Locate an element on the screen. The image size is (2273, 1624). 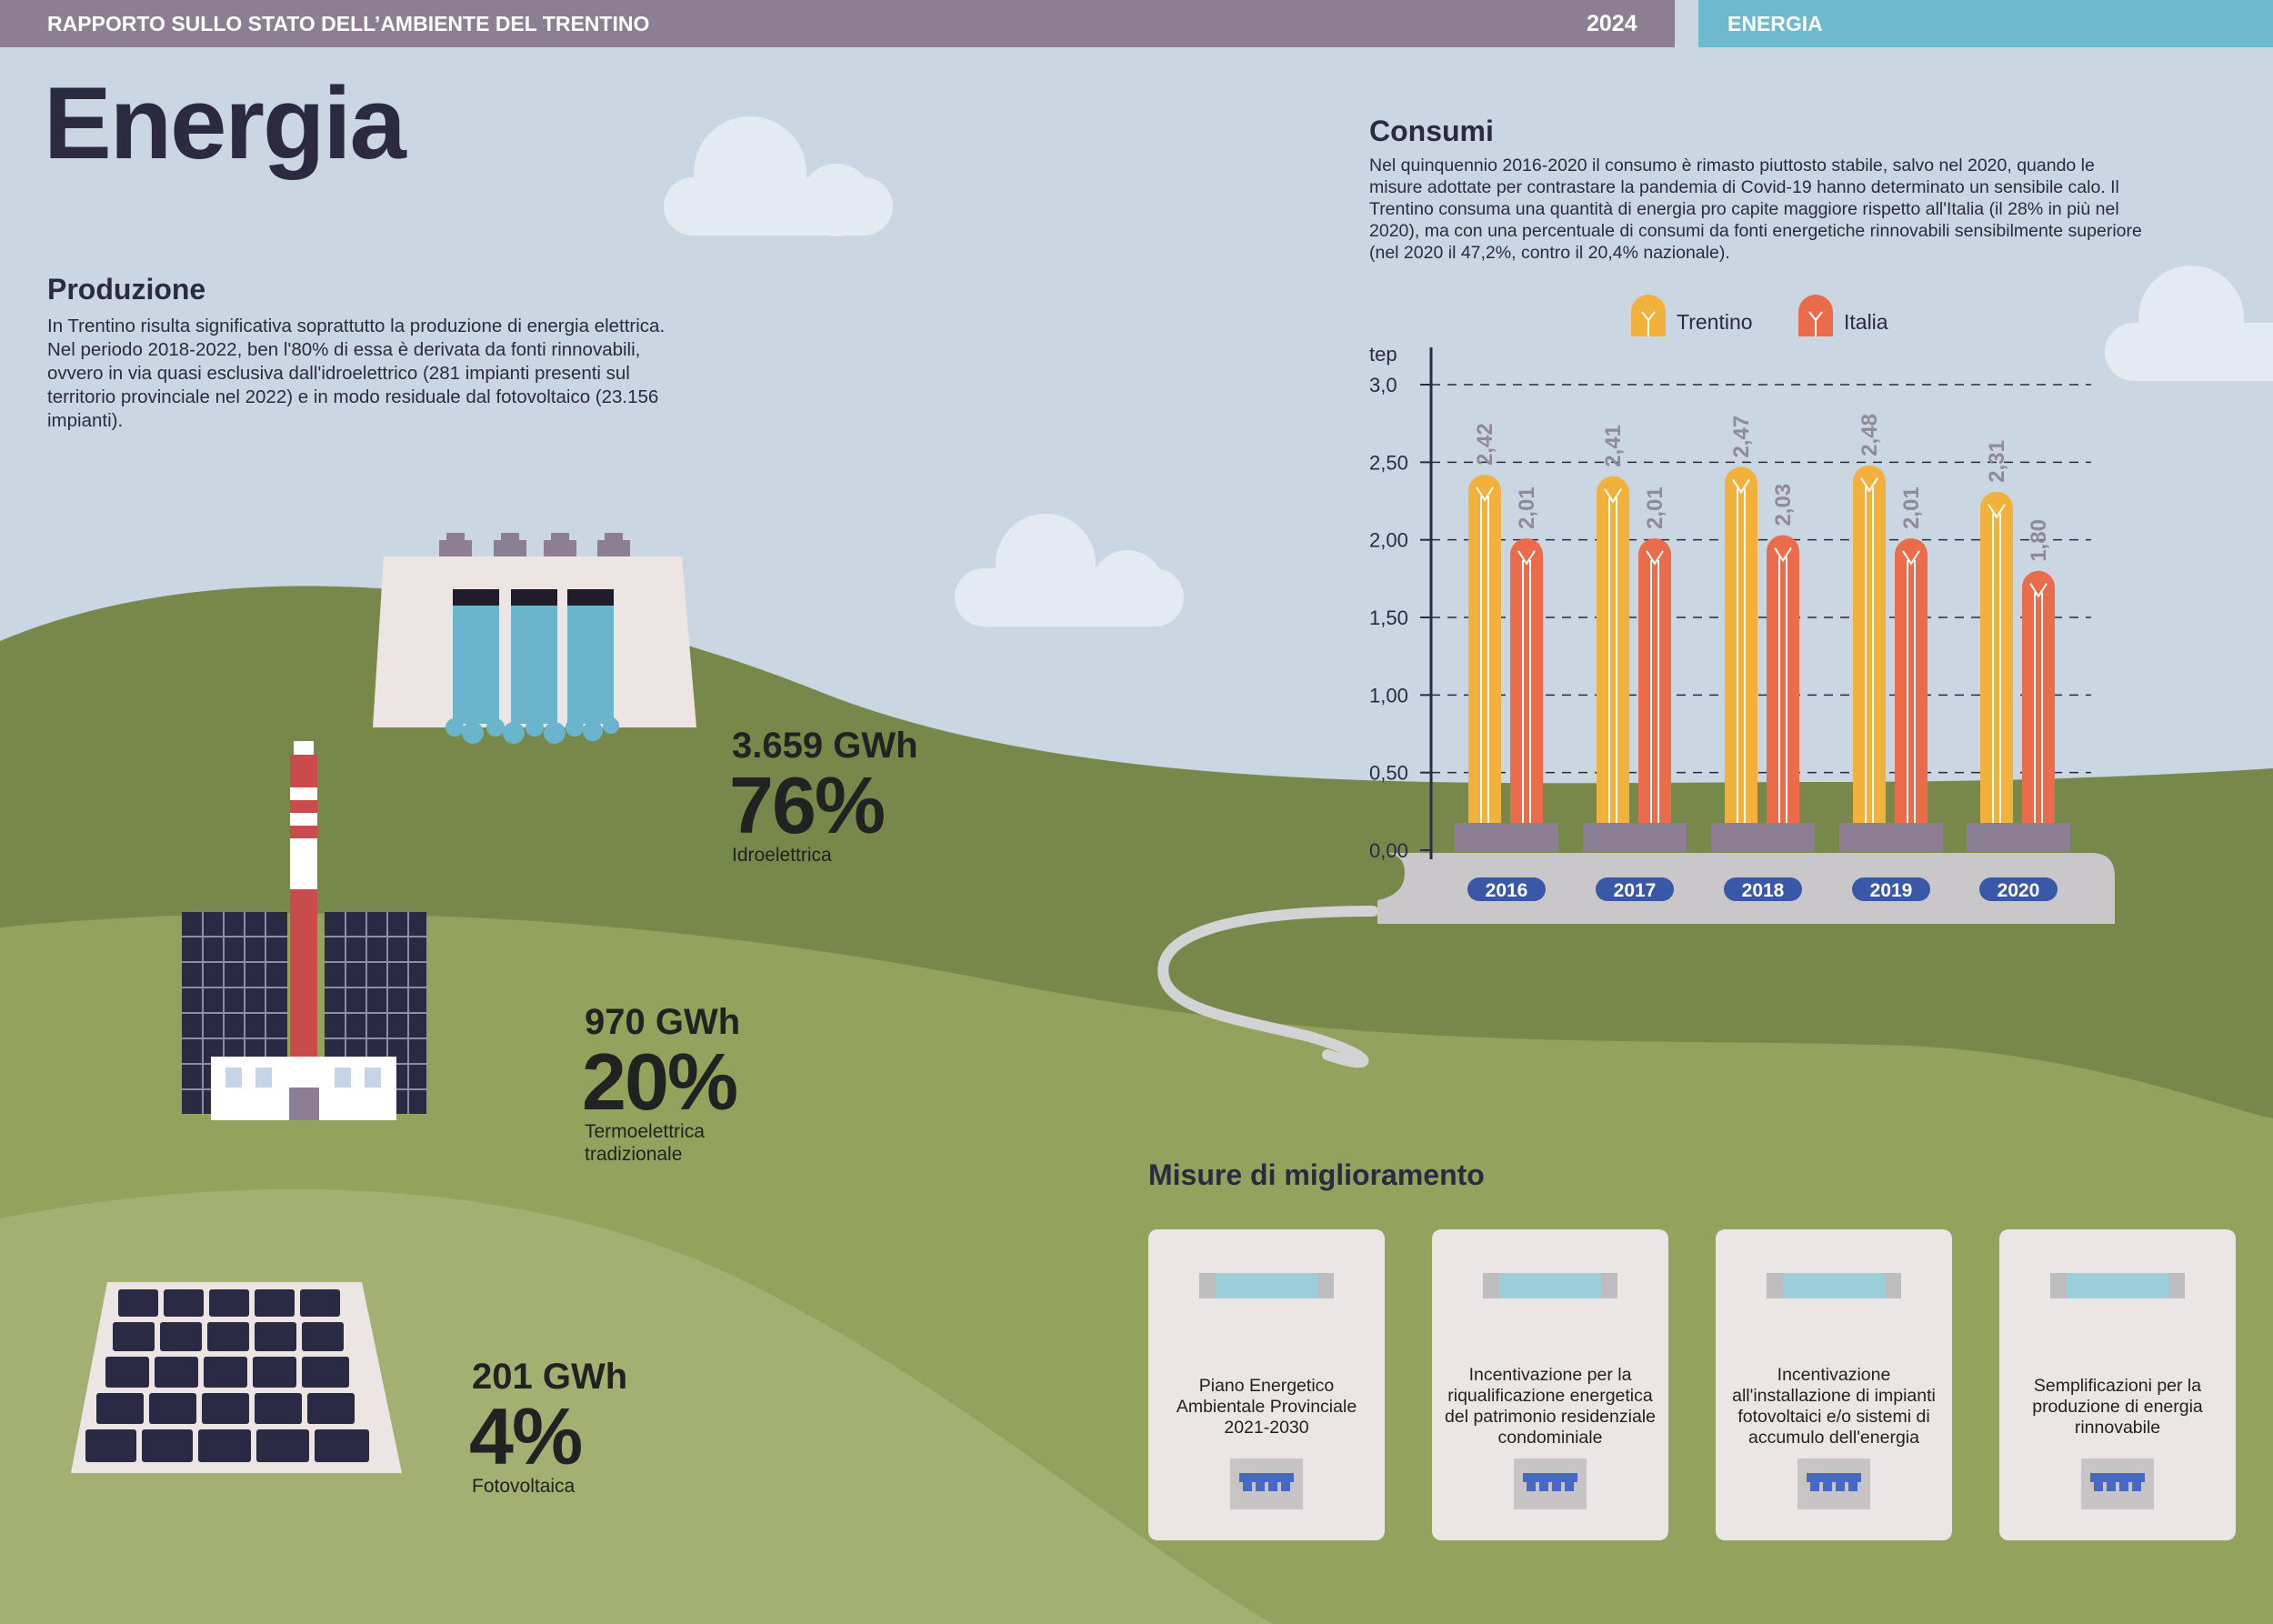
data-label: 2,42 is located at coordinates (1485, 444).